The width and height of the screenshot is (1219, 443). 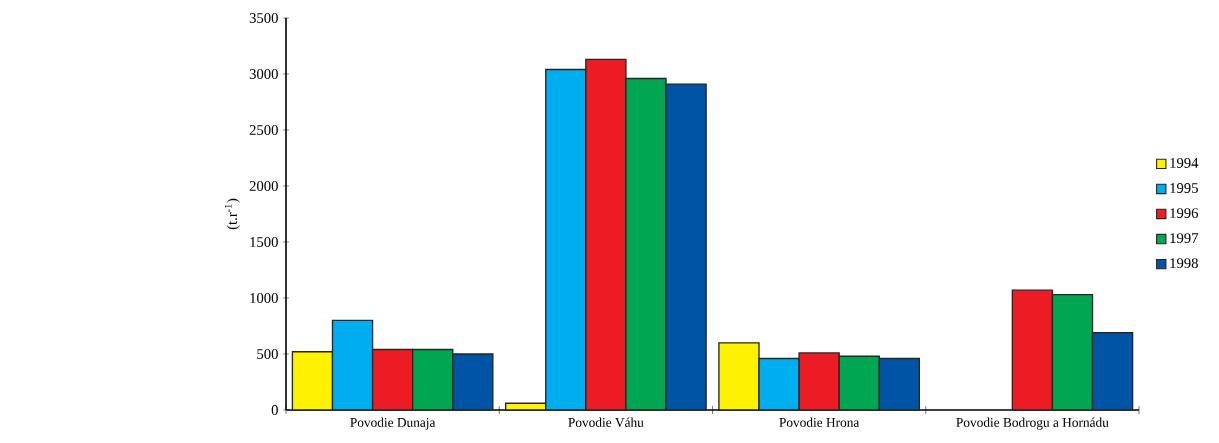 I want to click on y-tick-label: 3500, so click(x=263, y=18).